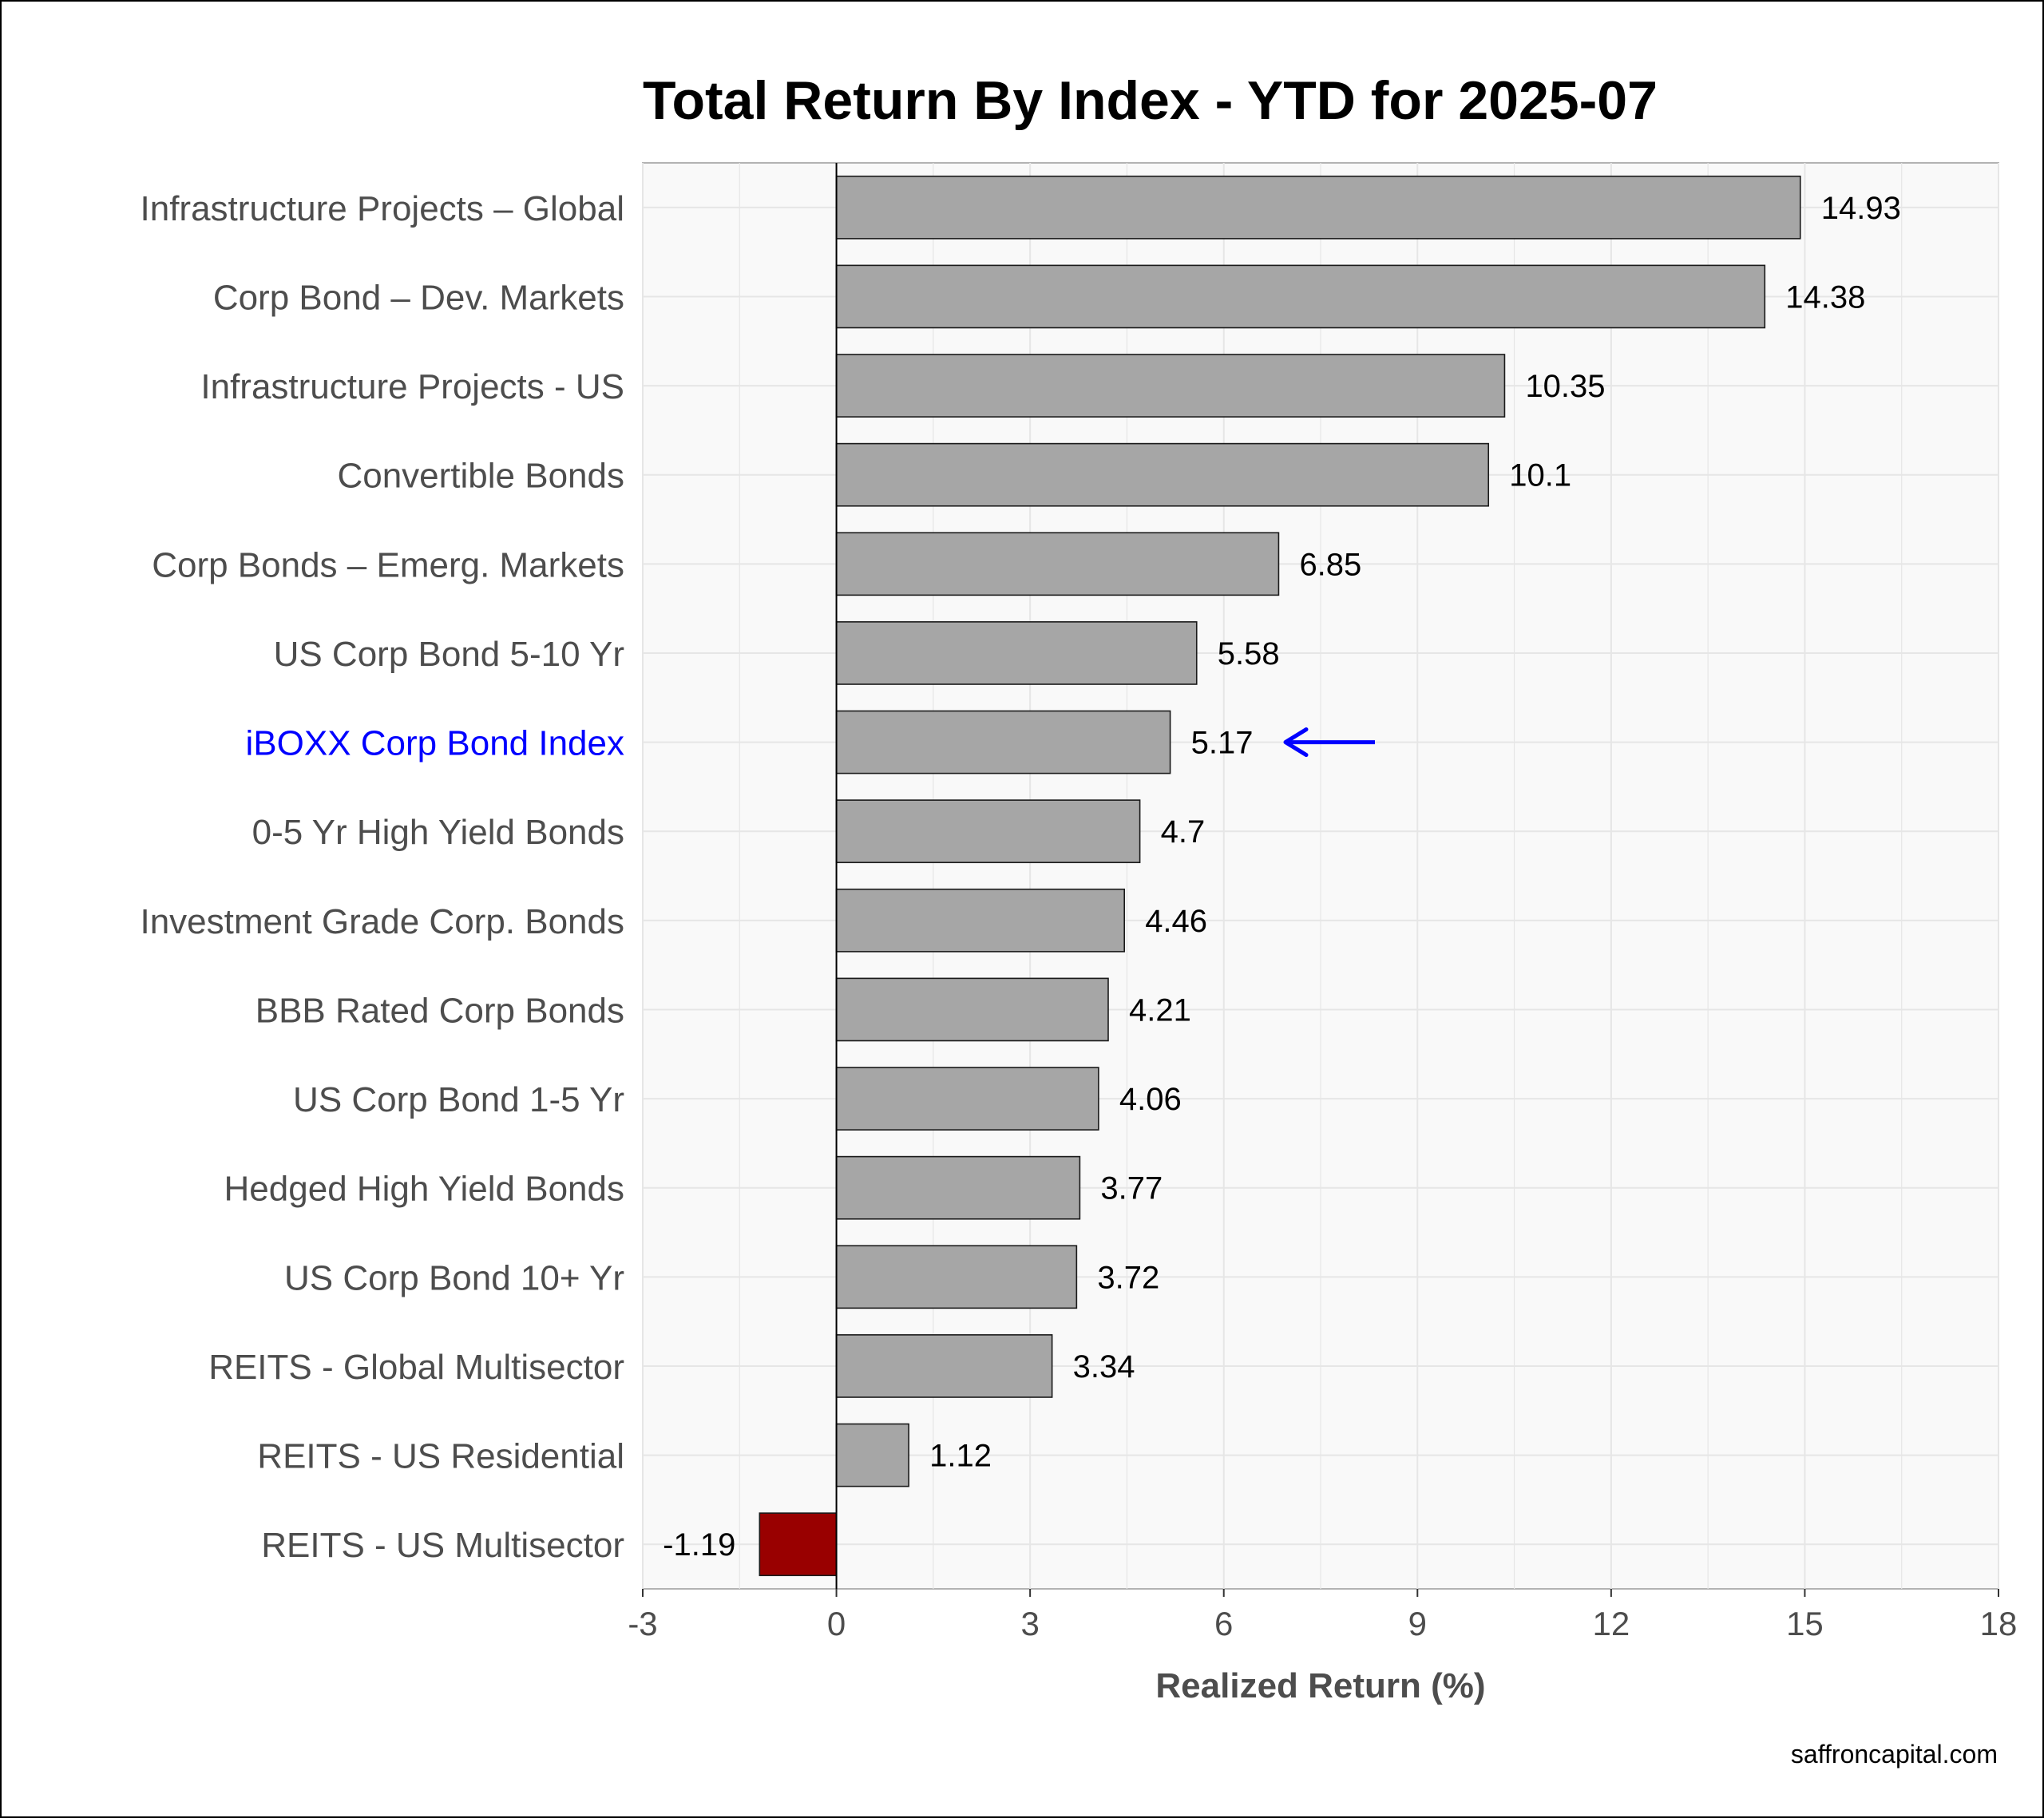 The width and height of the screenshot is (2044, 1818). What do you see at coordinates (454, 1277) in the screenshot?
I see `category-label: US Corp Bond 10+ Yr` at bounding box center [454, 1277].